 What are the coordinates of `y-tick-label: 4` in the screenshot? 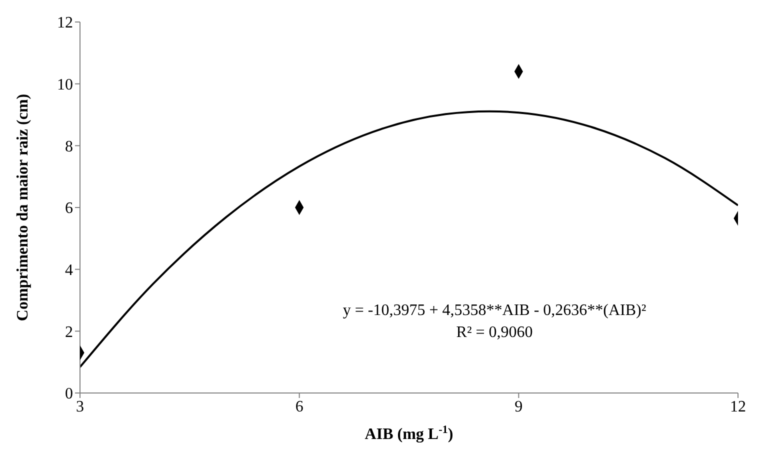 It's located at (69, 271).